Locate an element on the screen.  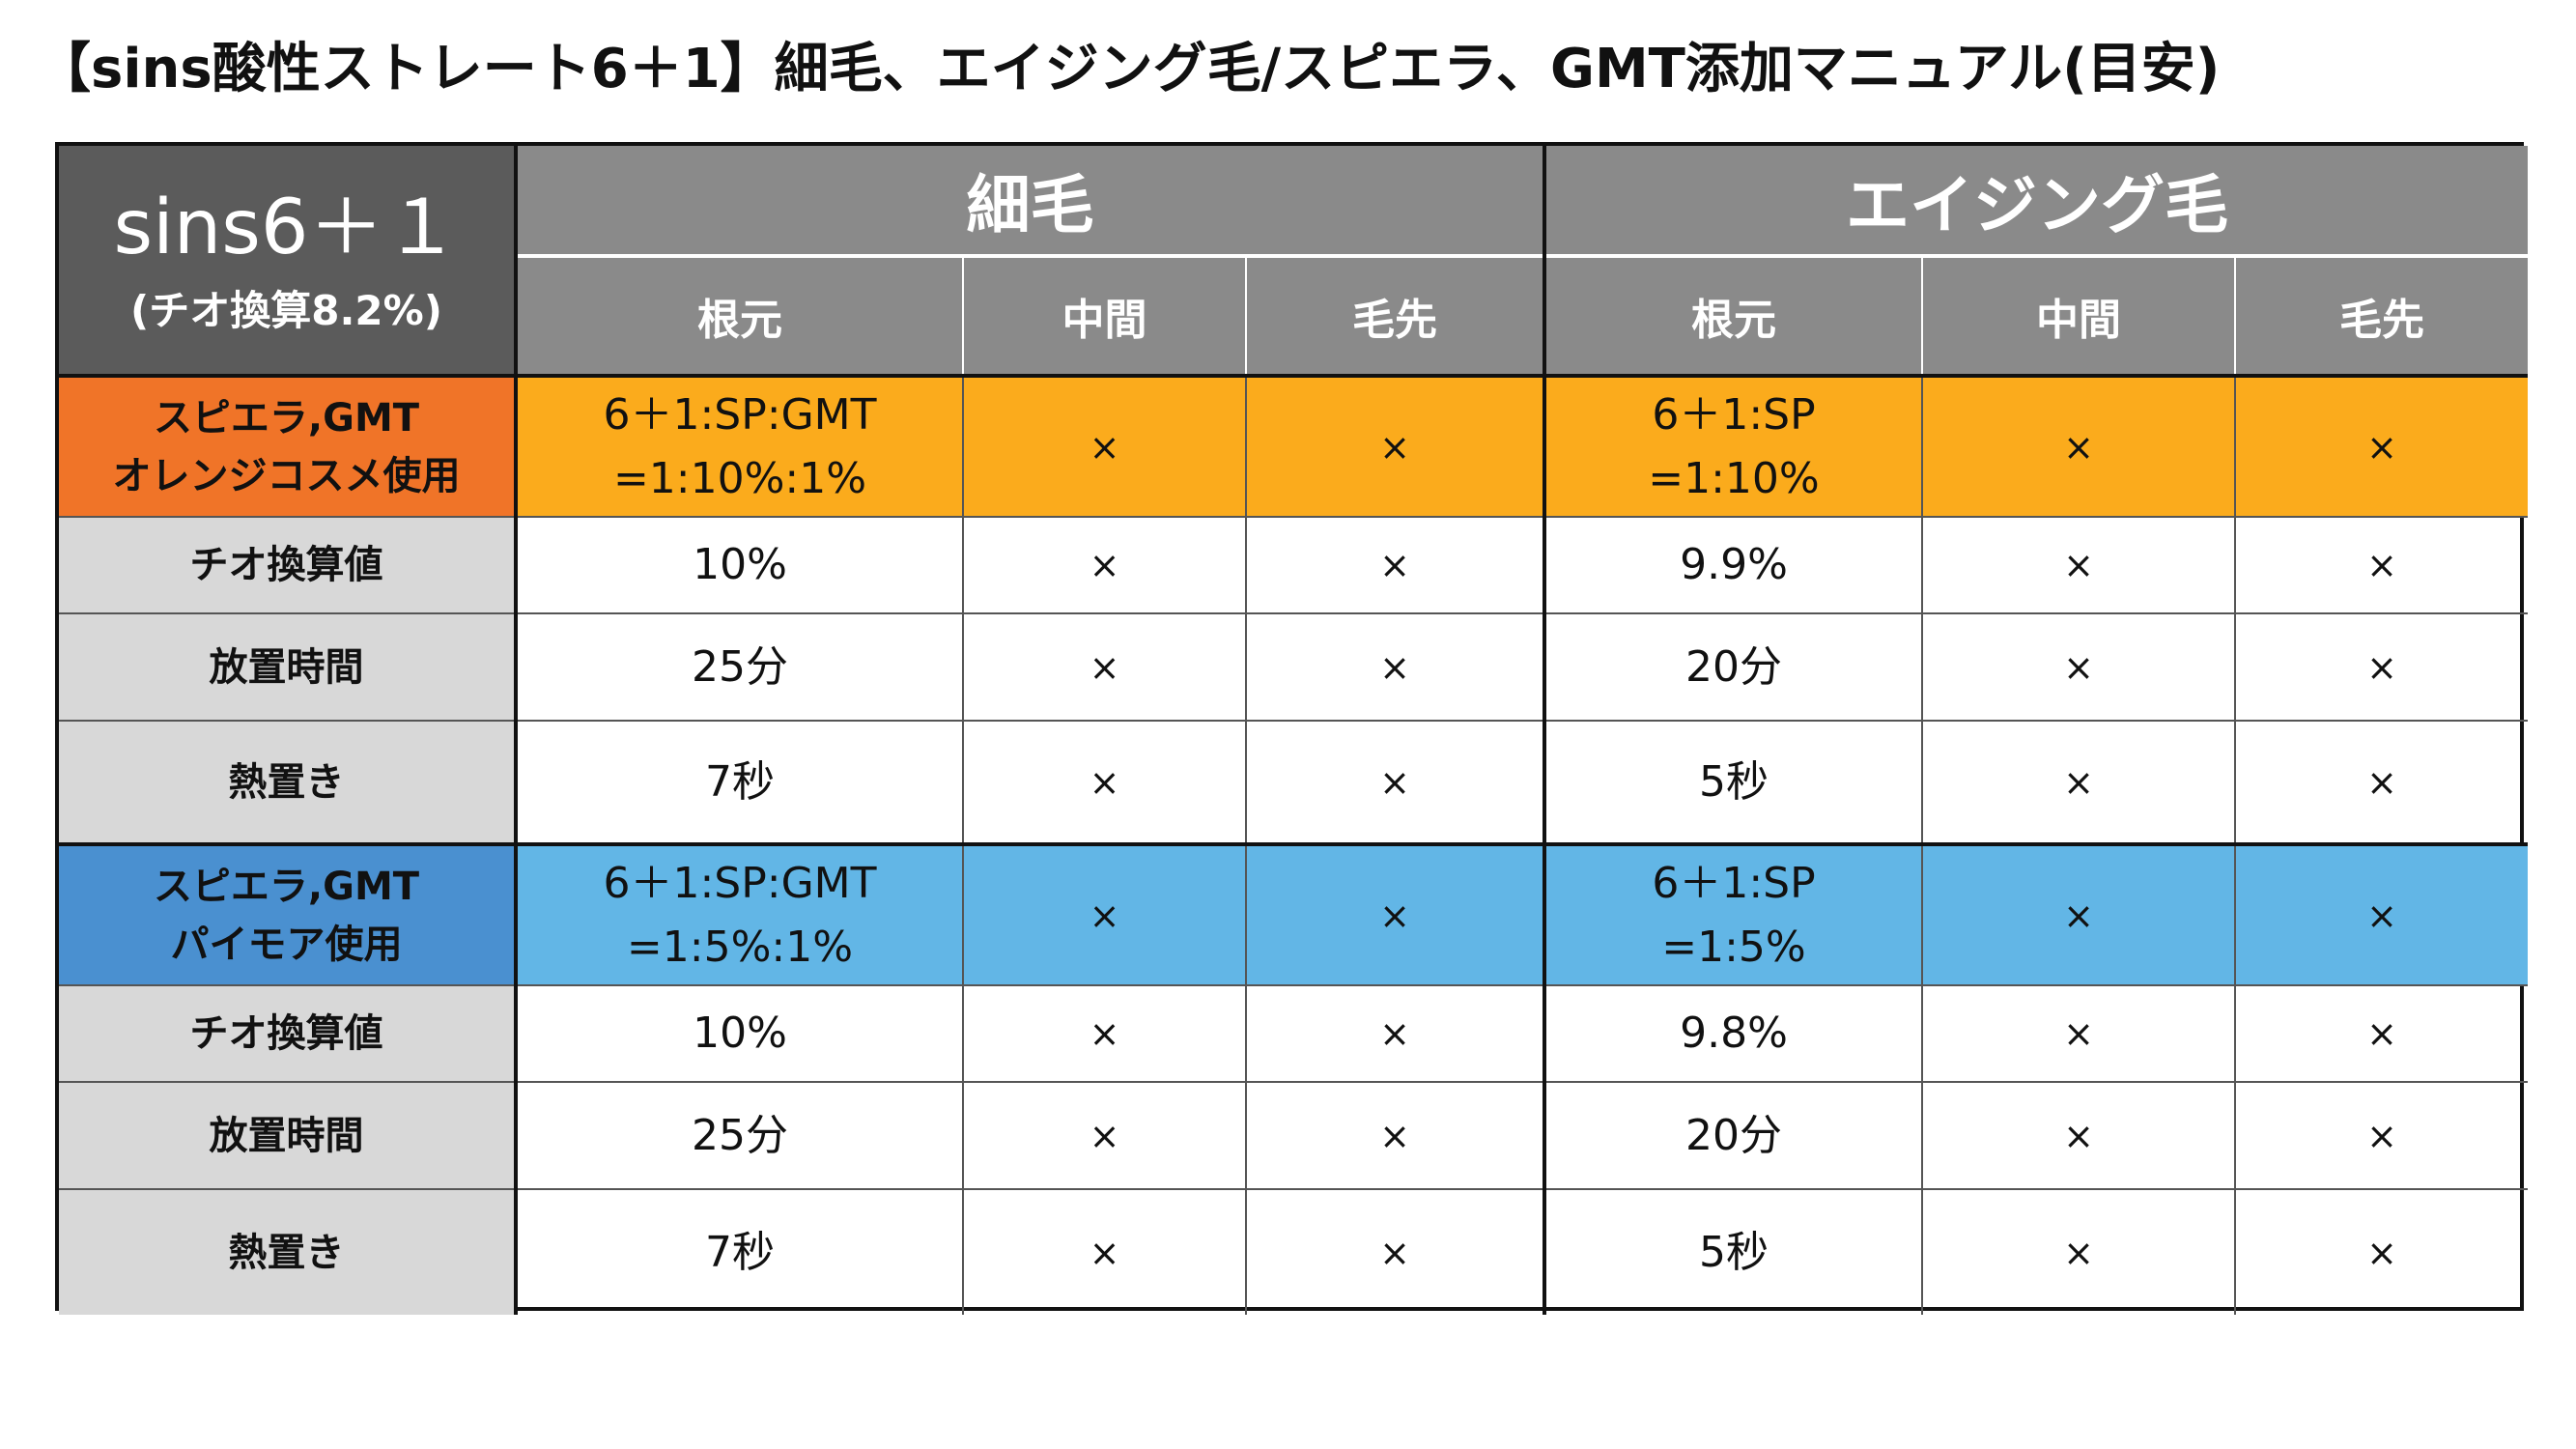
table-row: 6＋1:SP:GMT =1:10%:1% × × is located at coordinates (1030, 448).